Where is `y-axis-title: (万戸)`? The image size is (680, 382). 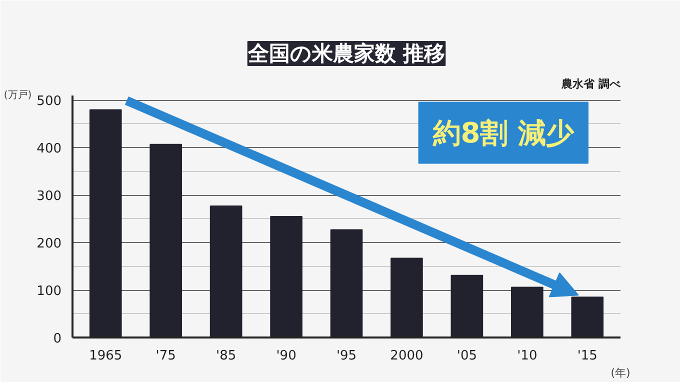
y-axis-title: (万戸) is located at coordinates (18, 95).